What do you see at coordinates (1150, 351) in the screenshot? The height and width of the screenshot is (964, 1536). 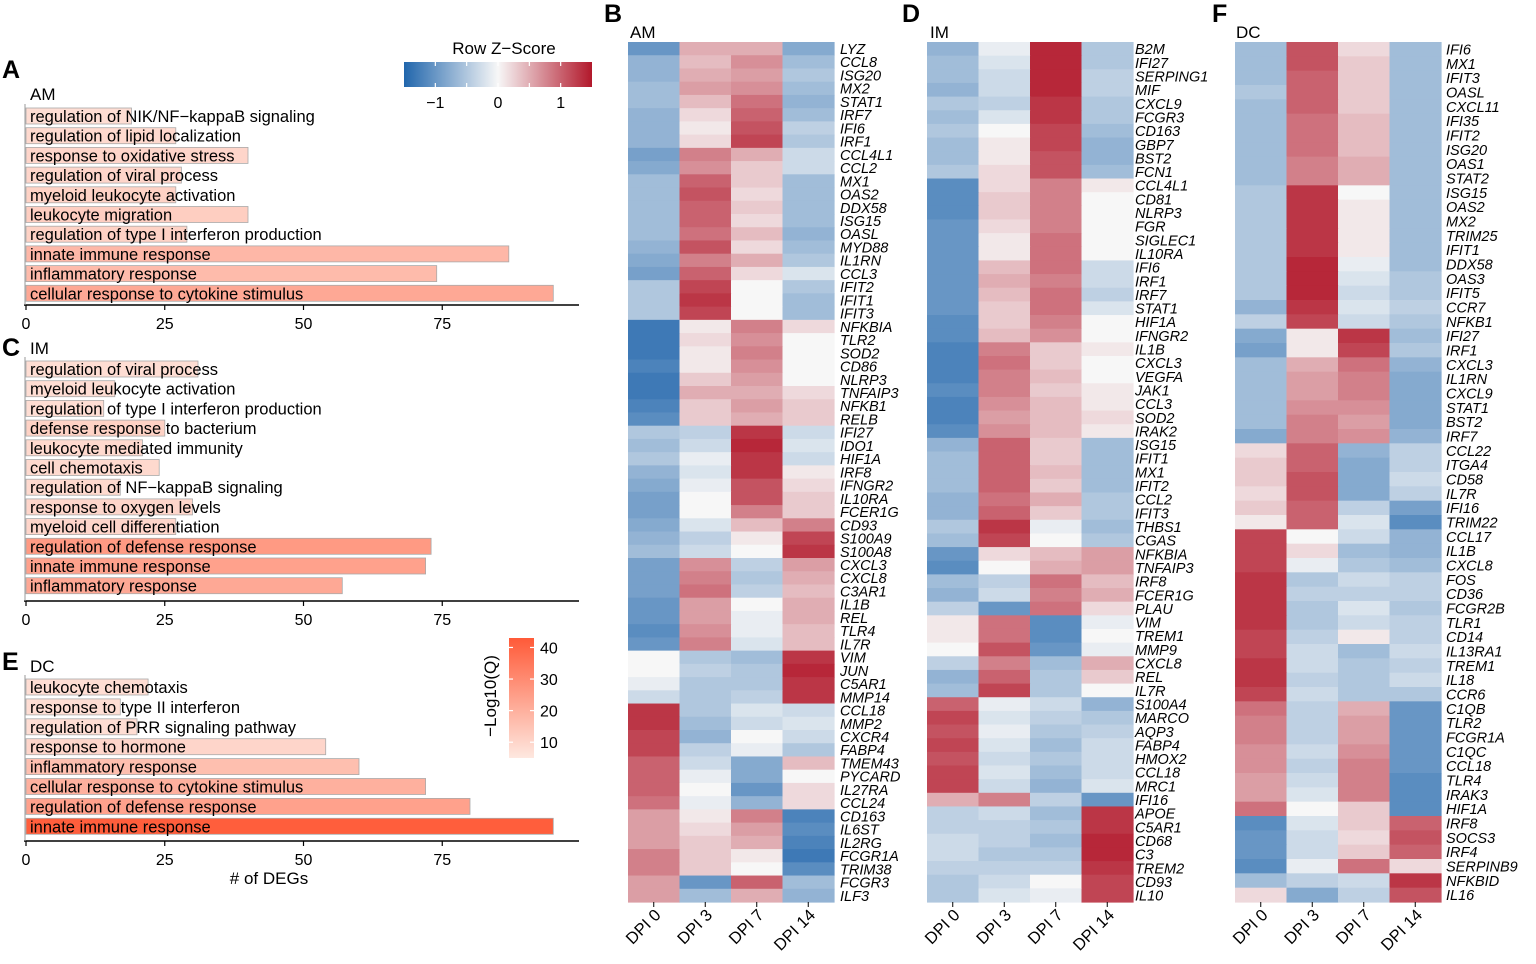 I see `gene-label: IL1B` at bounding box center [1150, 351].